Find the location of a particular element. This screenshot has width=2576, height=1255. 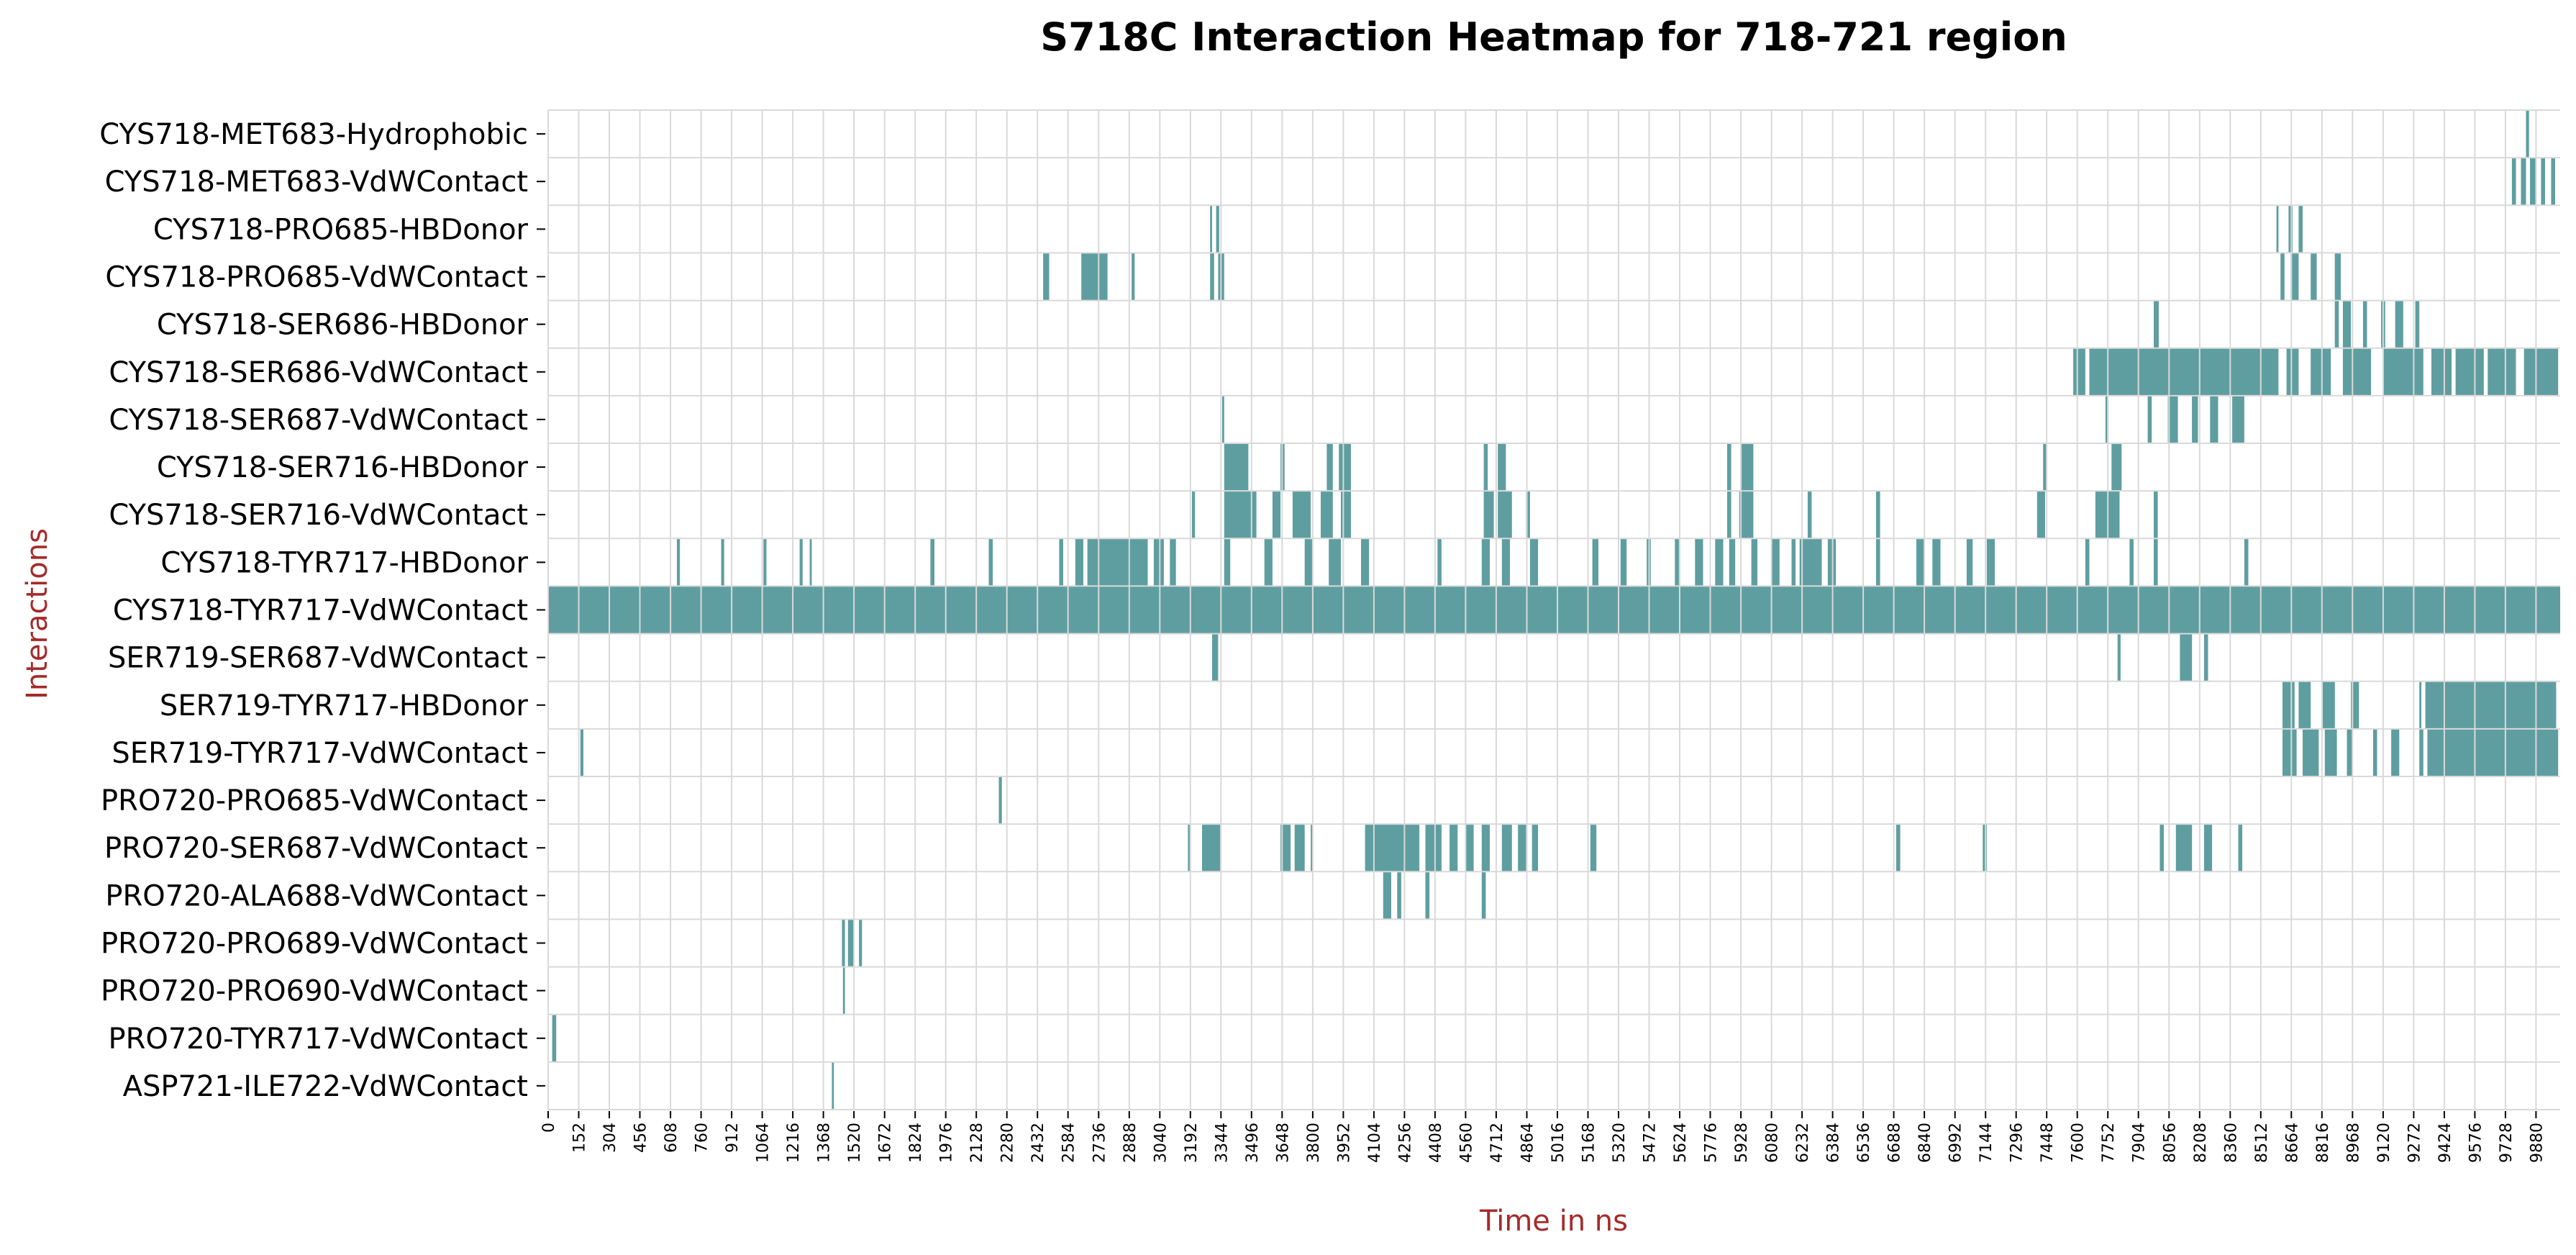

row-label: PRO720-SER687-VdWContact is located at coordinates (316, 849).